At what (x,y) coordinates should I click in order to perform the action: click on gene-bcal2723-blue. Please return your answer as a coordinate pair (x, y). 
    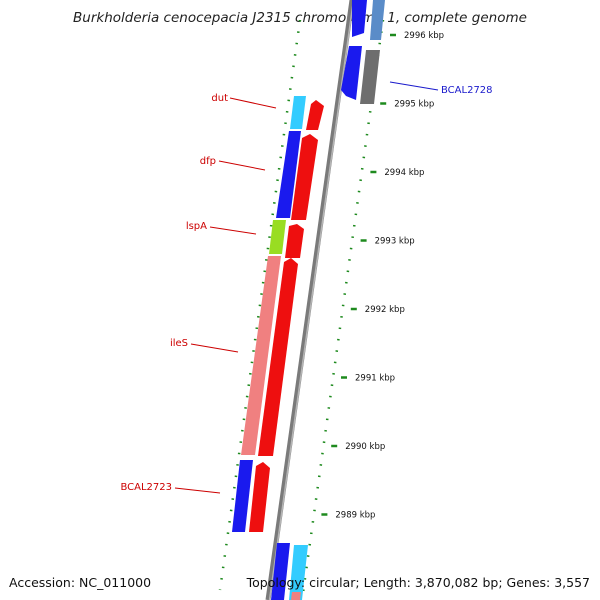
    Looking at the image, I should click on (242, 496).